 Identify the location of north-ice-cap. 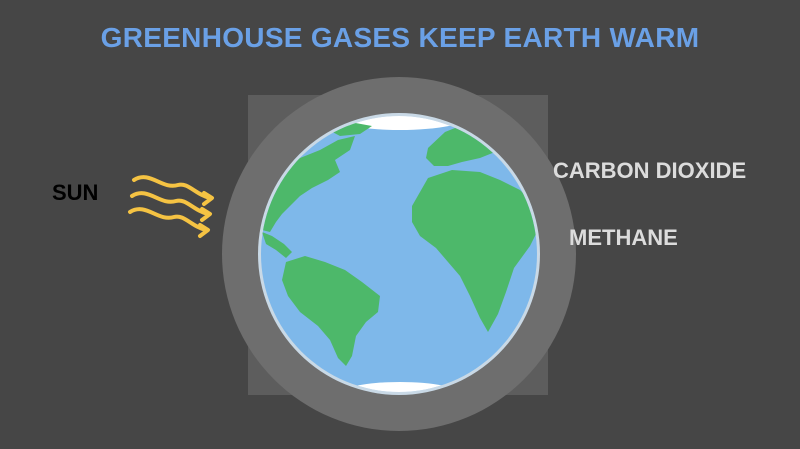
(400, 123).